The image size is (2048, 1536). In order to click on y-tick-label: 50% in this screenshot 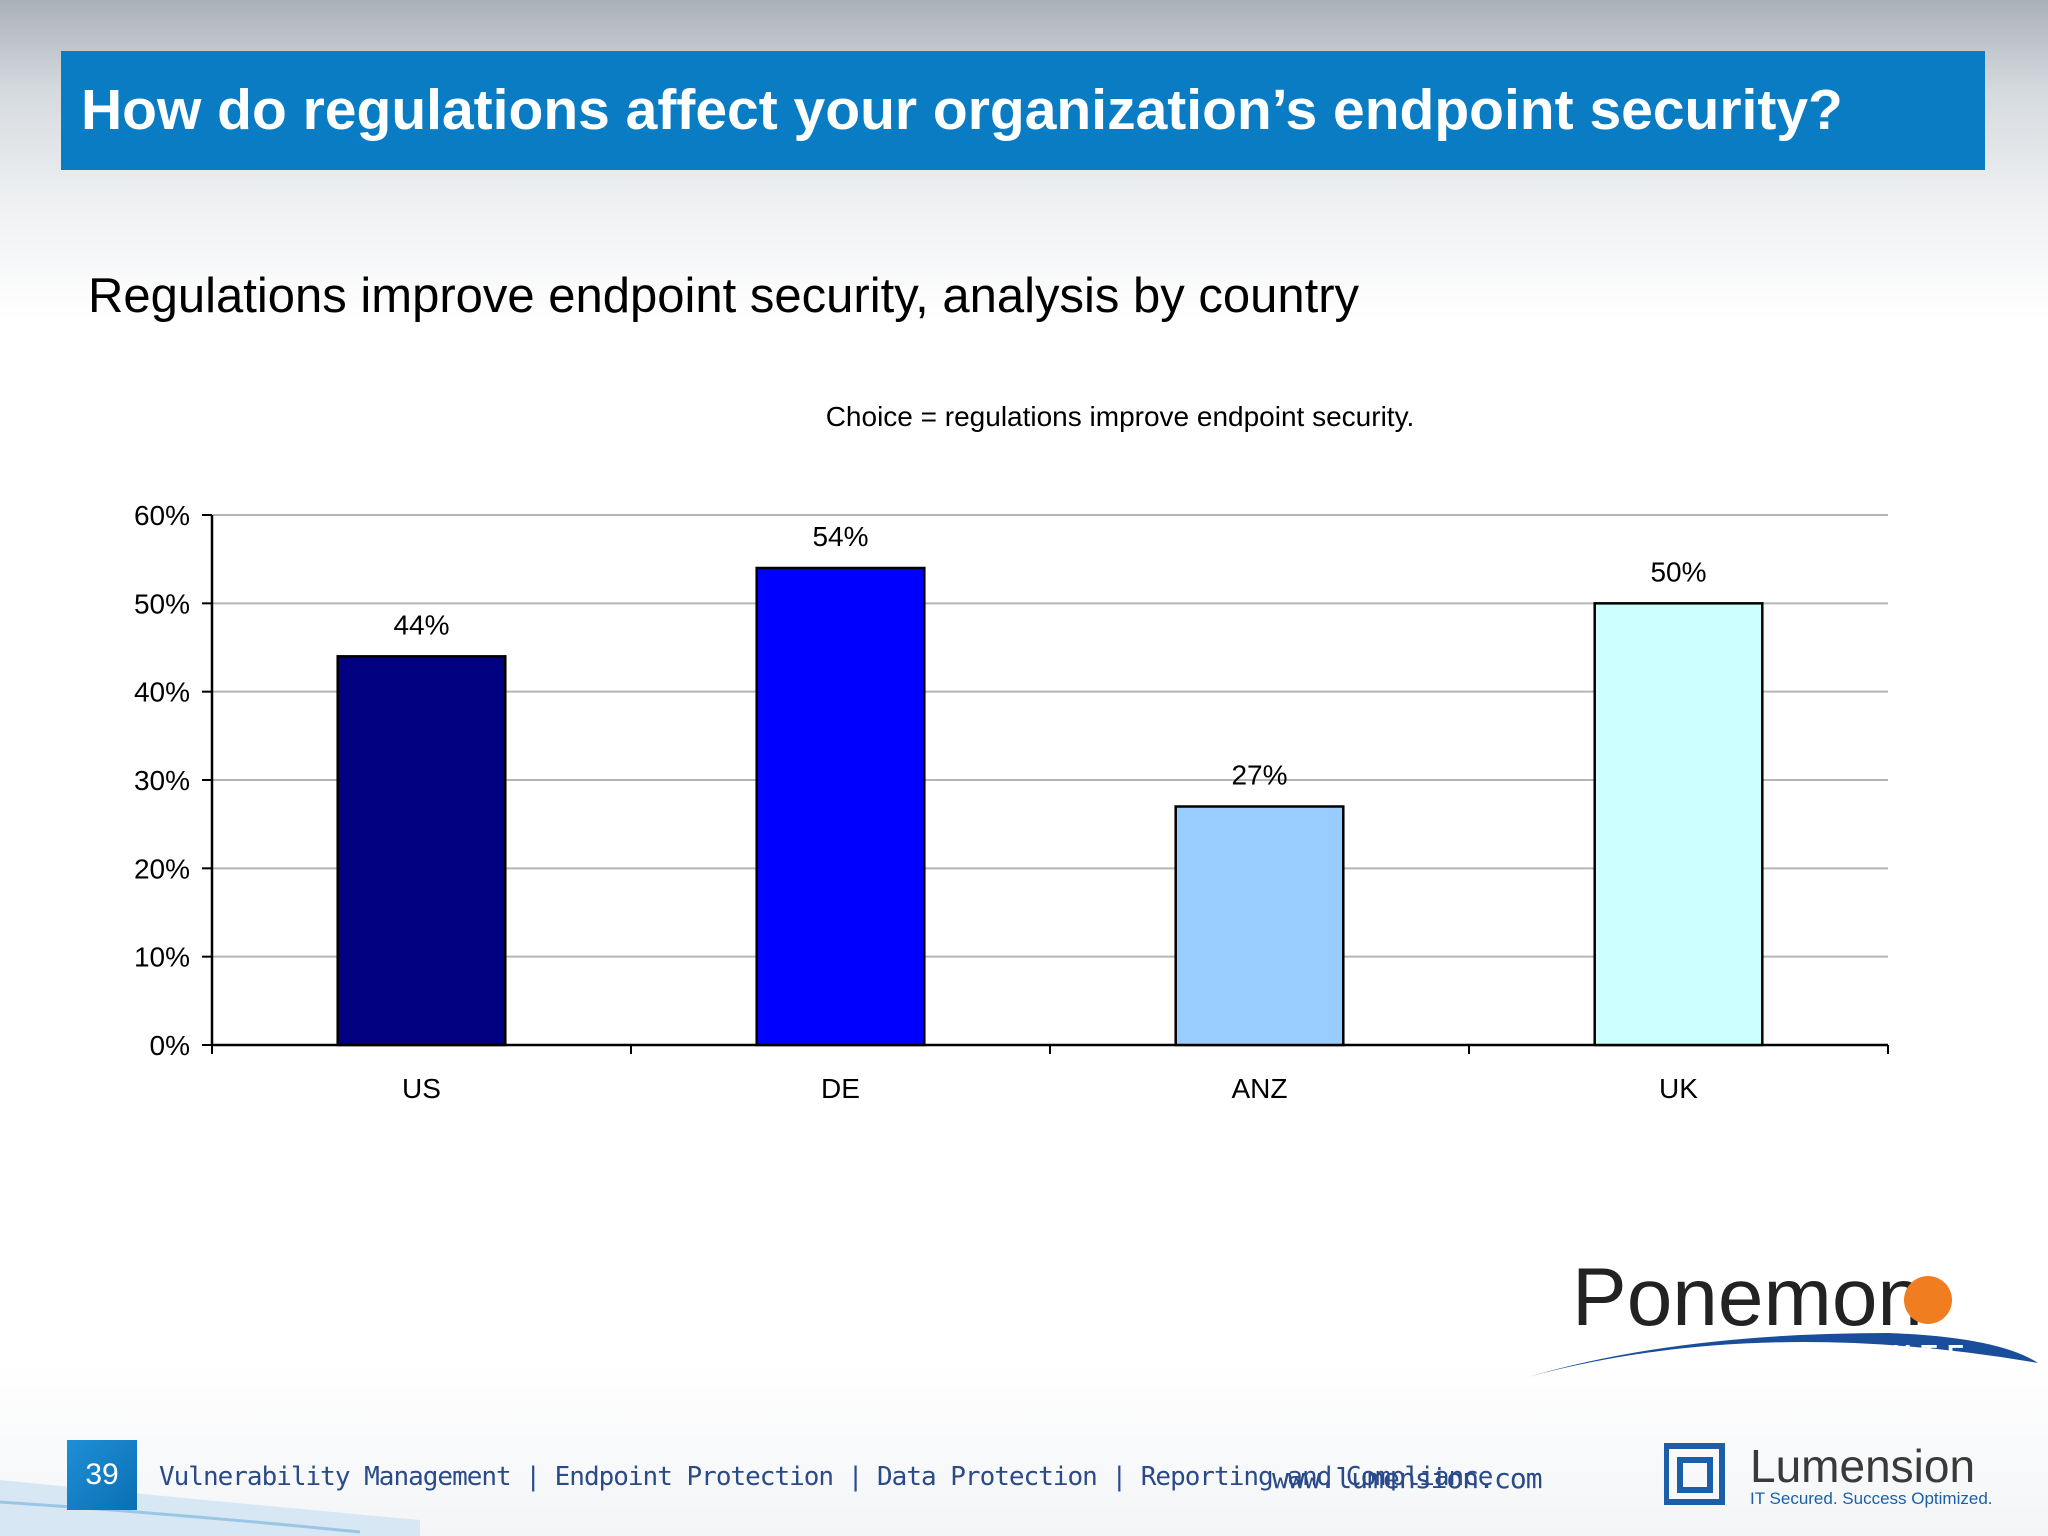, I will do `click(162, 603)`.